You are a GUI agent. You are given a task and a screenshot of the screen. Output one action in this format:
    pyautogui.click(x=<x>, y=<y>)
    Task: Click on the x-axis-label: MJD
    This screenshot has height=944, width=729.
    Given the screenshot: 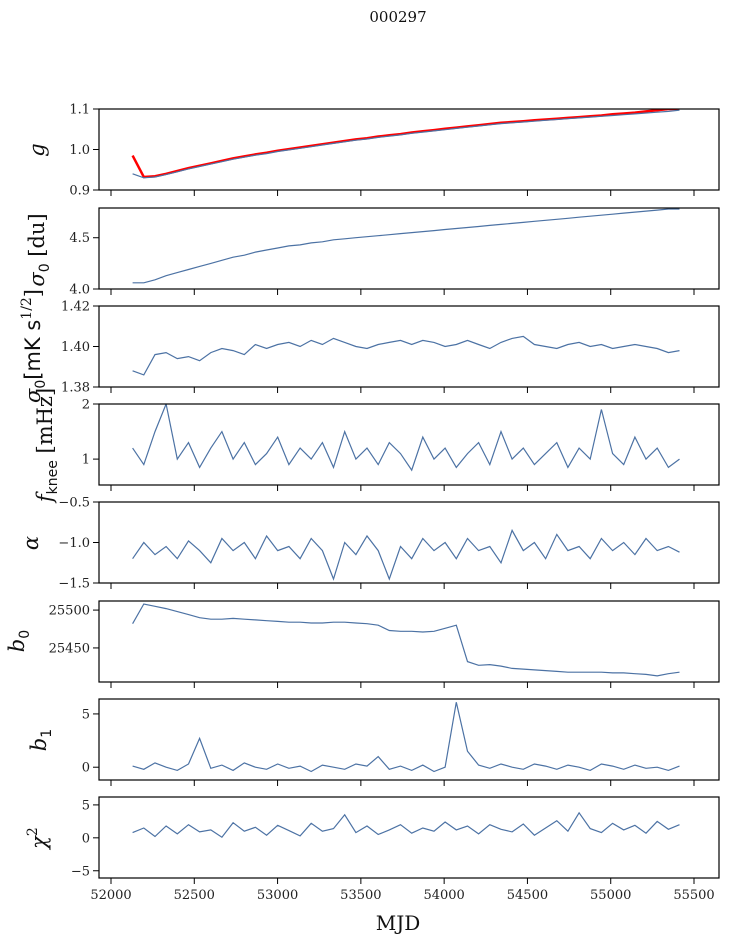 What is the action you would take?
    pyautogui.click(x=398, y=923)
    